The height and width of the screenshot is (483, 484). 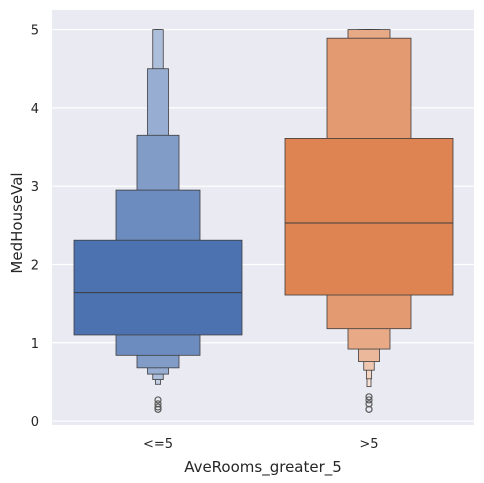 I want to click on y-tick-label: 3, so click(x=35, y=187).